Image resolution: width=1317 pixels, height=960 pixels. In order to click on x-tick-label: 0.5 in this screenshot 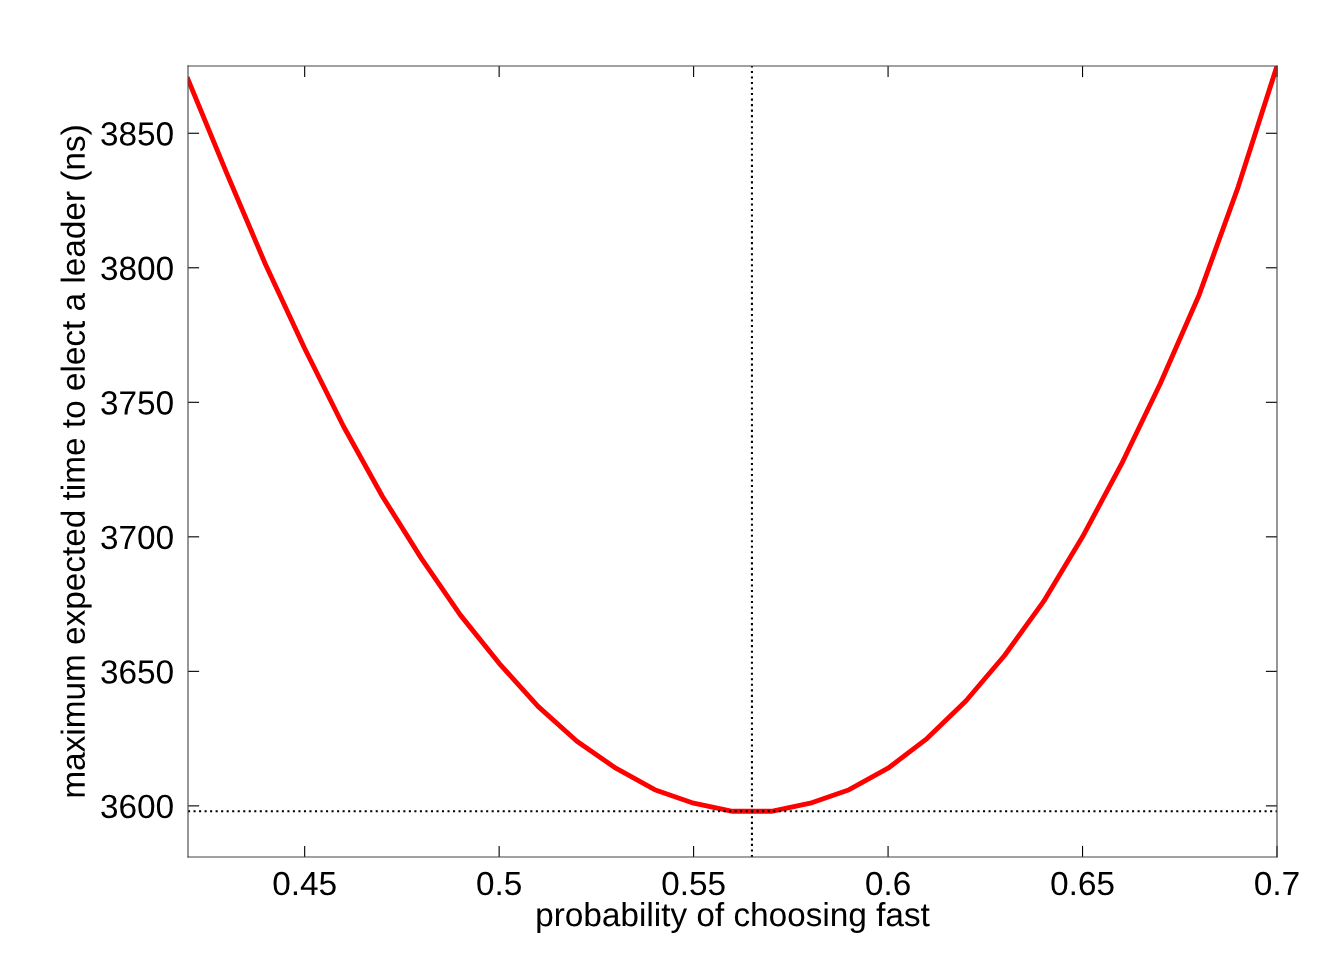, I will do `click(499, 883)`.